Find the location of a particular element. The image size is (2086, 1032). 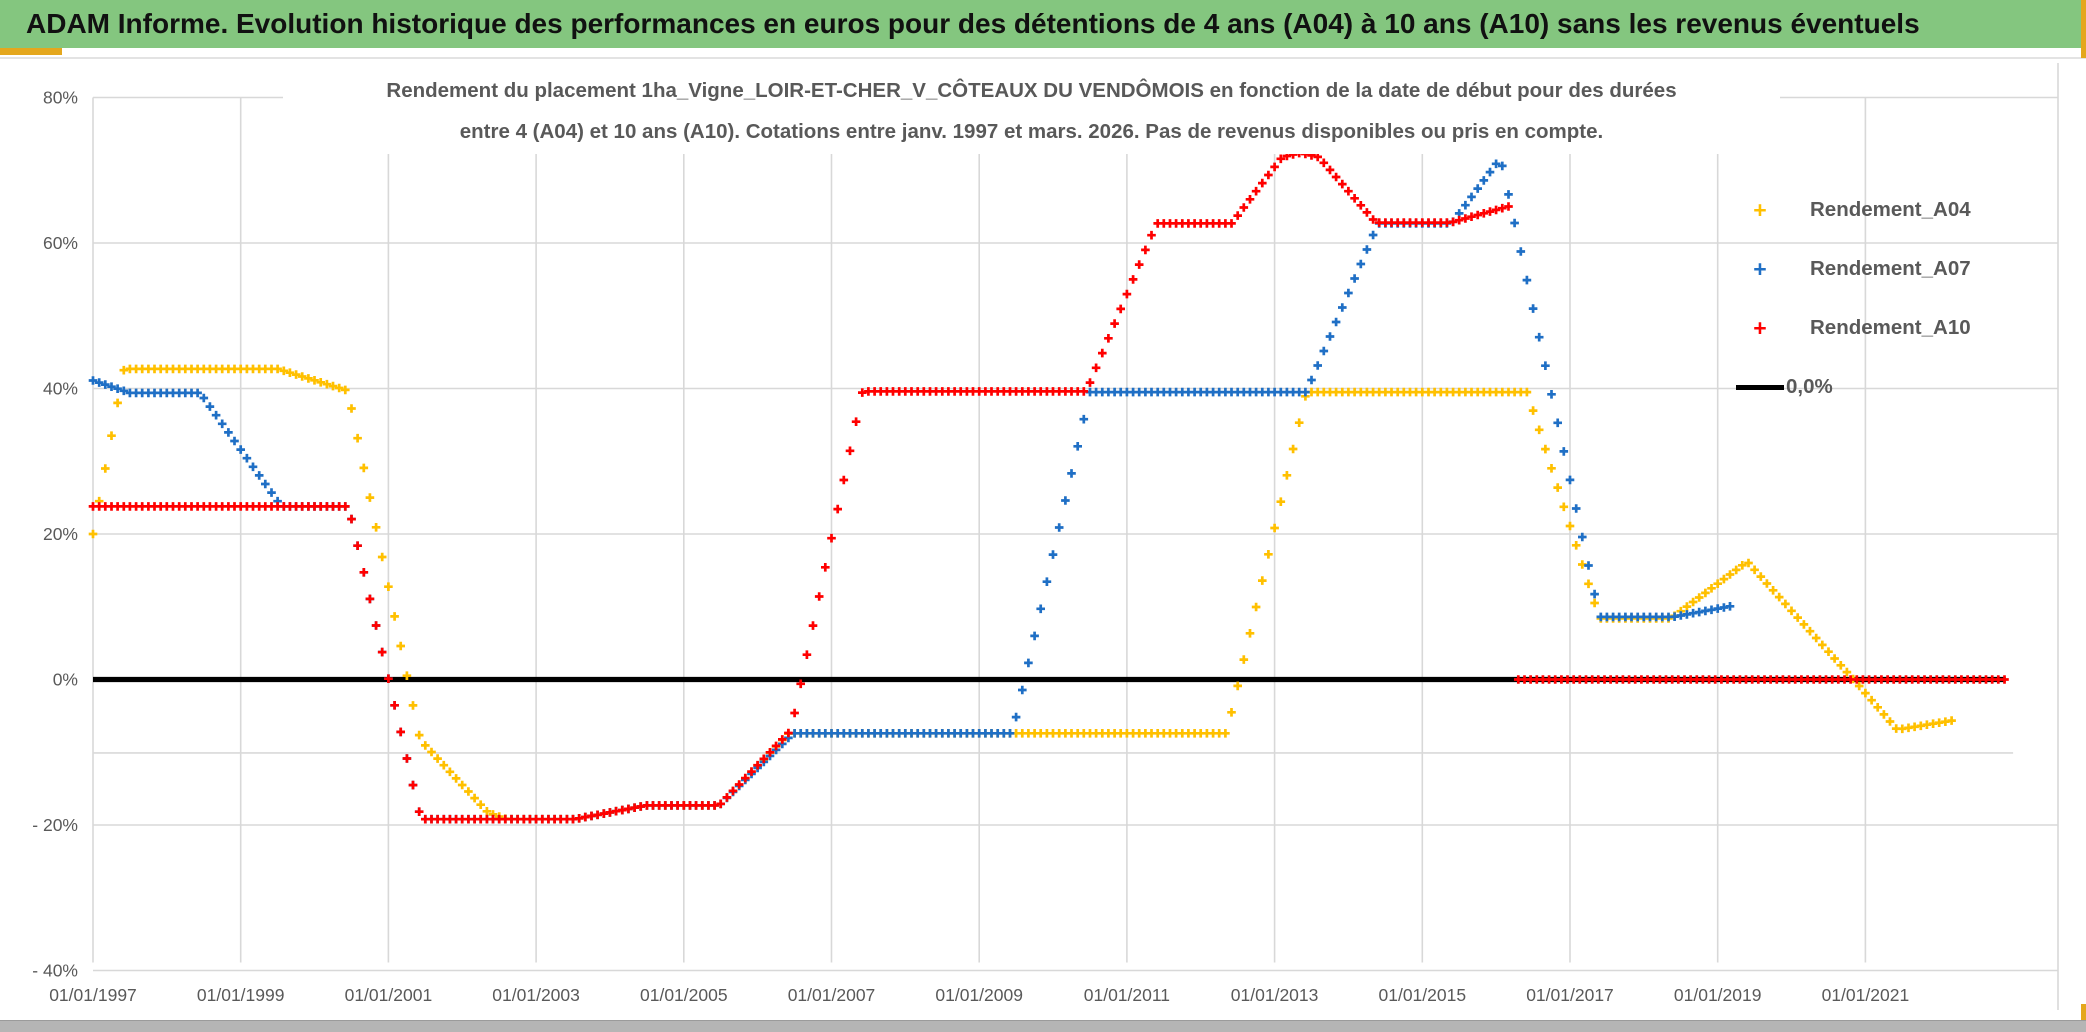

svg-text: 01/01/2021 is located at coordinates (1866, 995).